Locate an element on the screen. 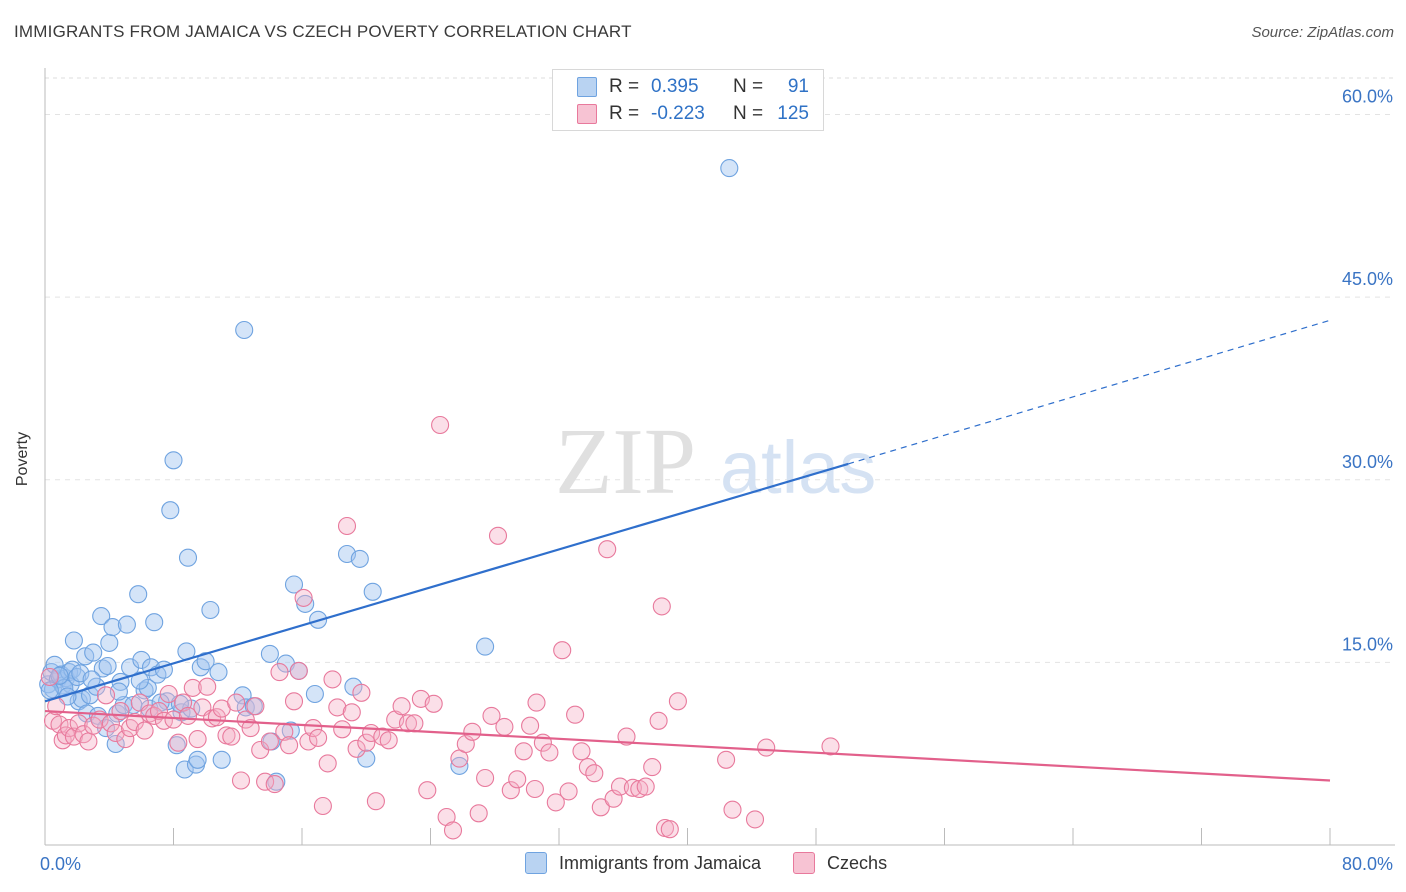  series-legend-jamaica: Immigrants from Jamaica is located at coordinates (643, 863).